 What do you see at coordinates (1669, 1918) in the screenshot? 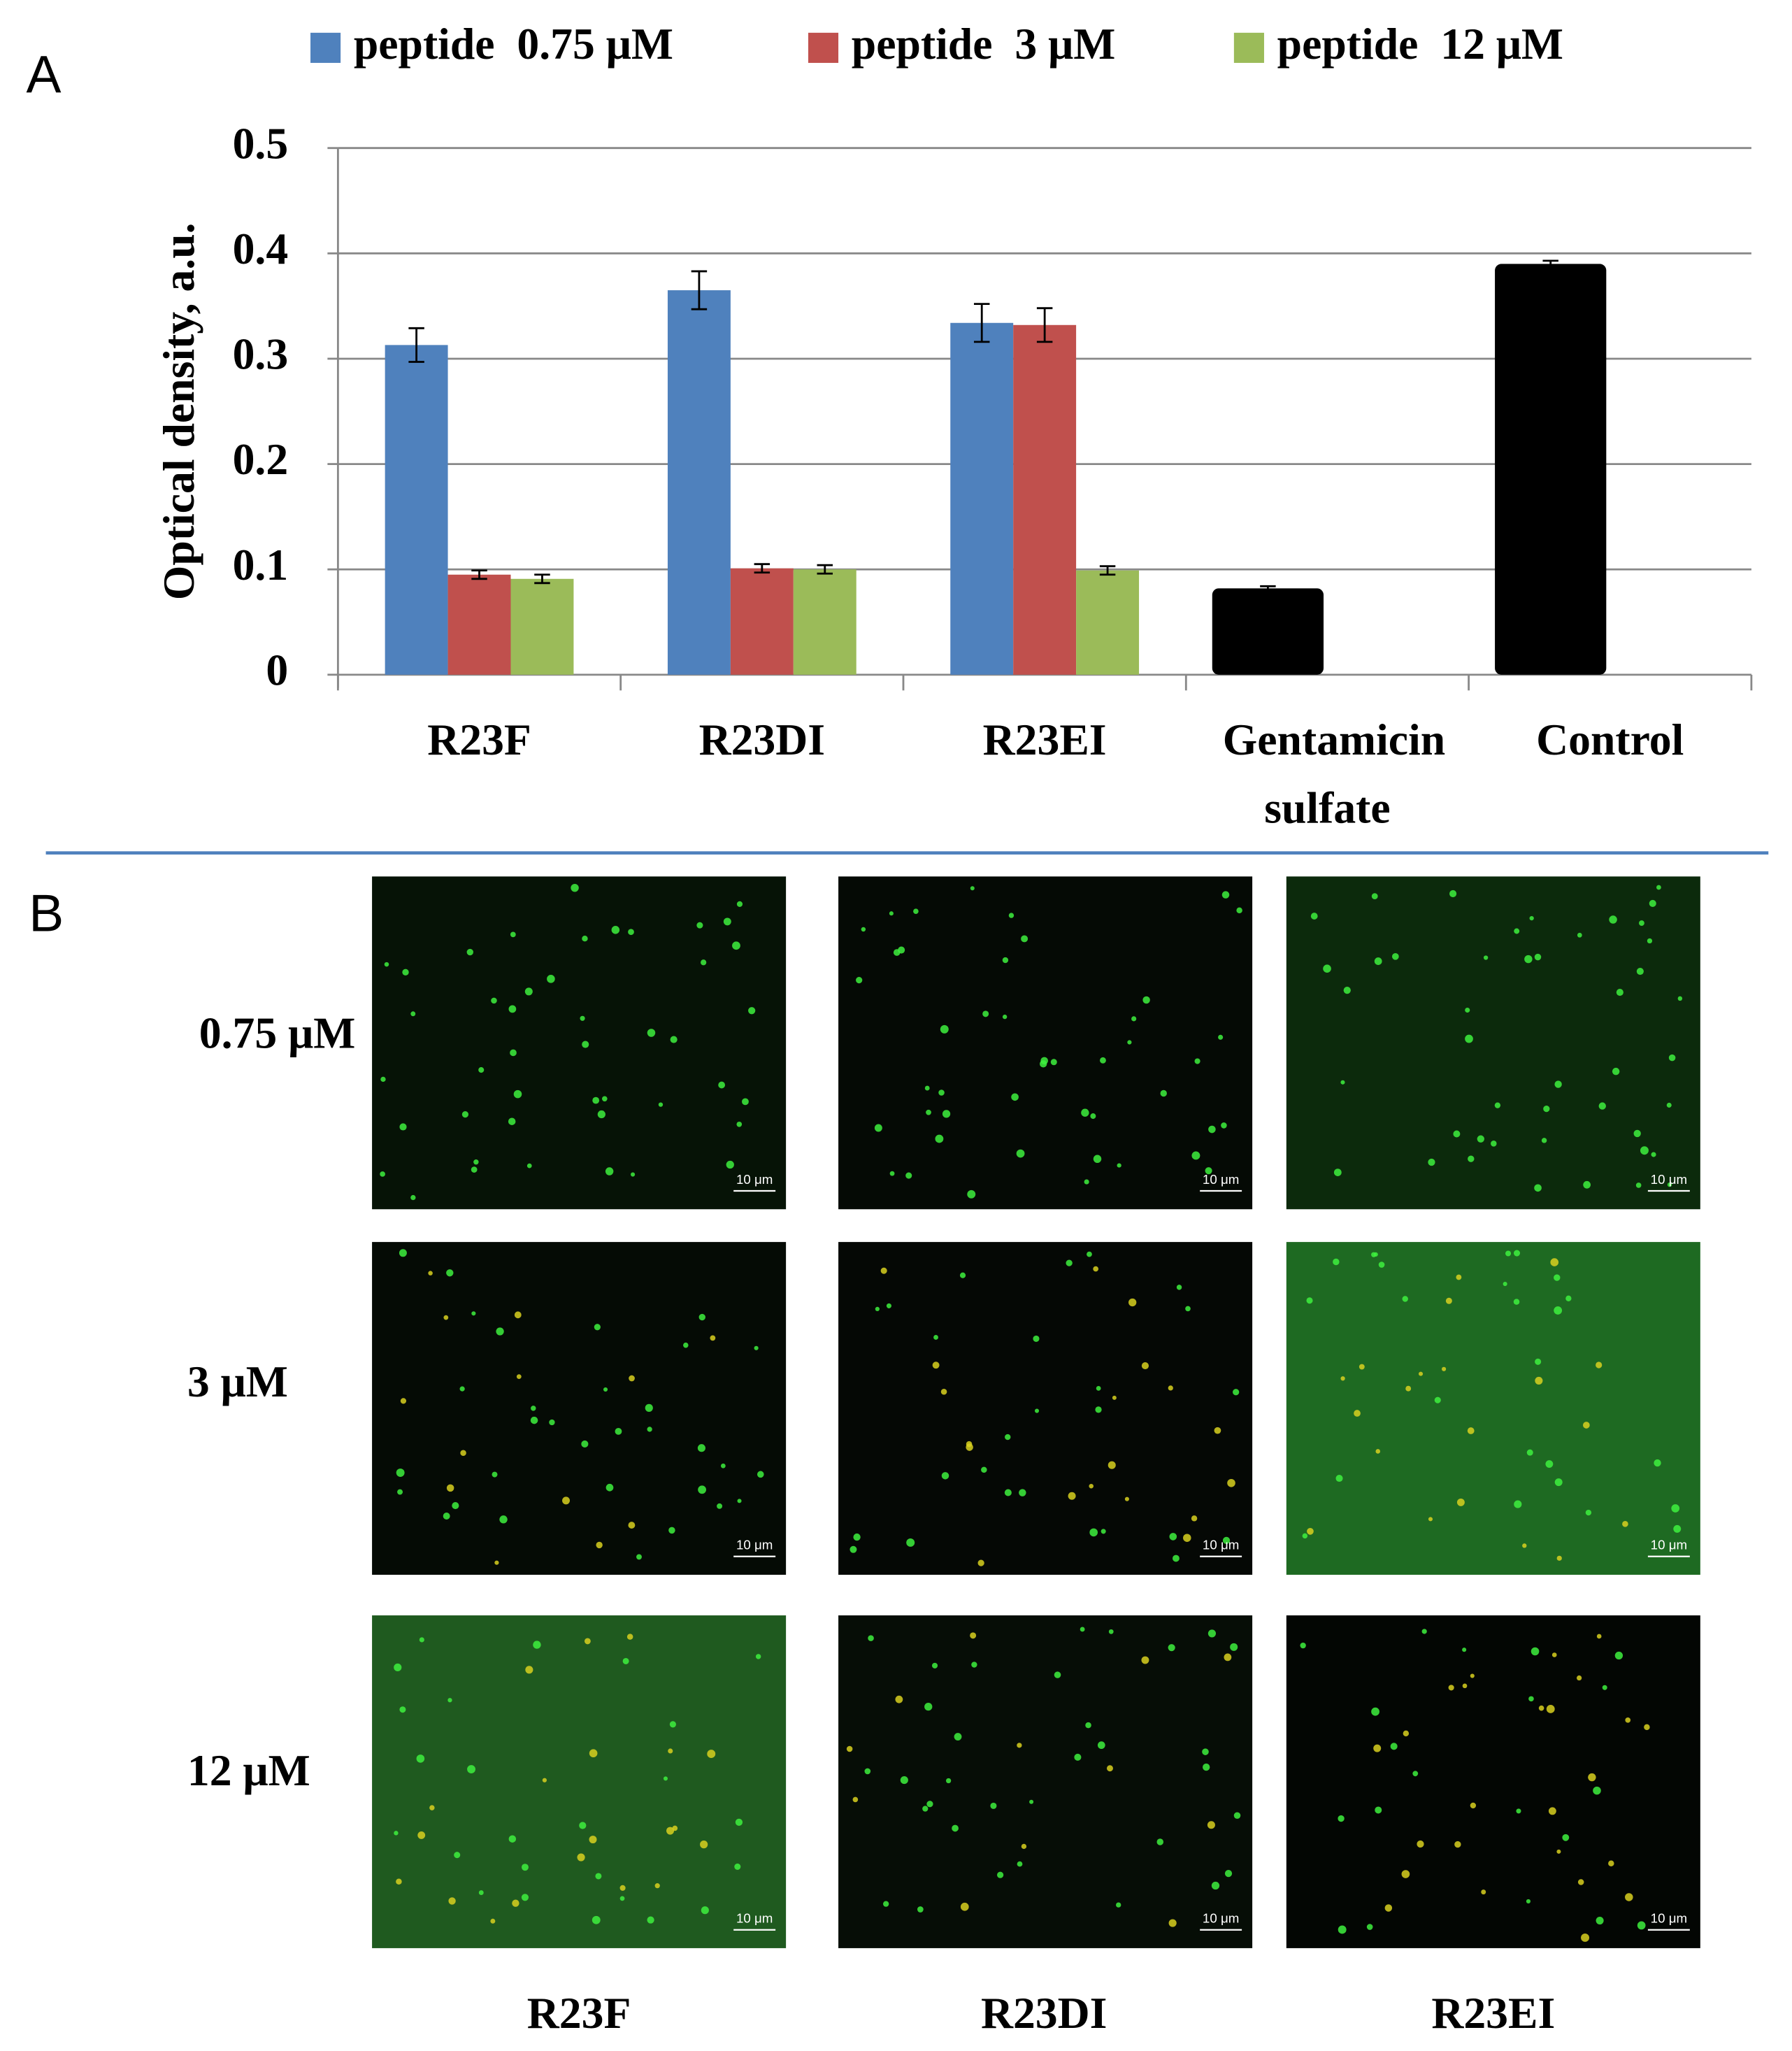
I see `scale-bar-label: 10 μm` at bounding box center [1669, 1918].